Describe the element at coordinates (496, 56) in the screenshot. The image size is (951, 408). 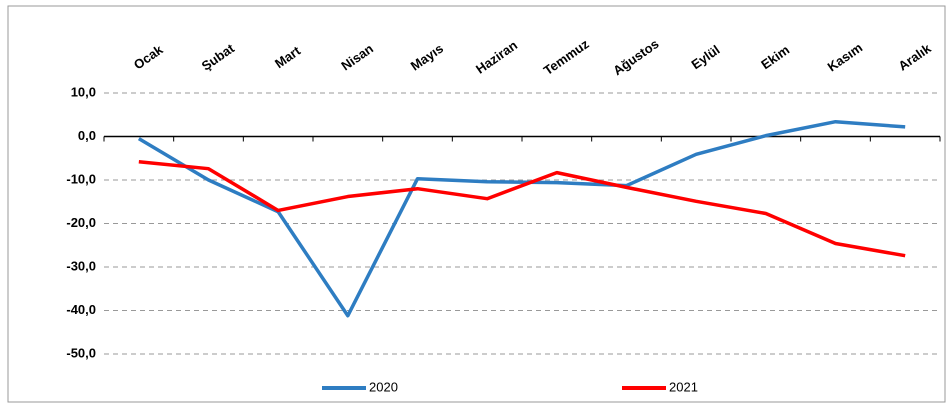
I see `x-tick-label: Haziran` at that location.